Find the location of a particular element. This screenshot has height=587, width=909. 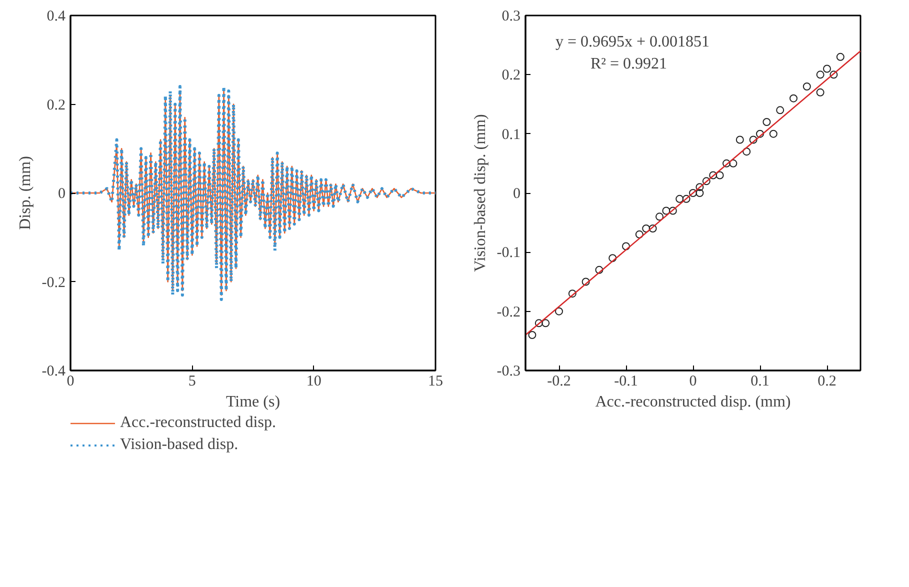

y-tick-label: 0.4 is located at coordinates (56, 16).